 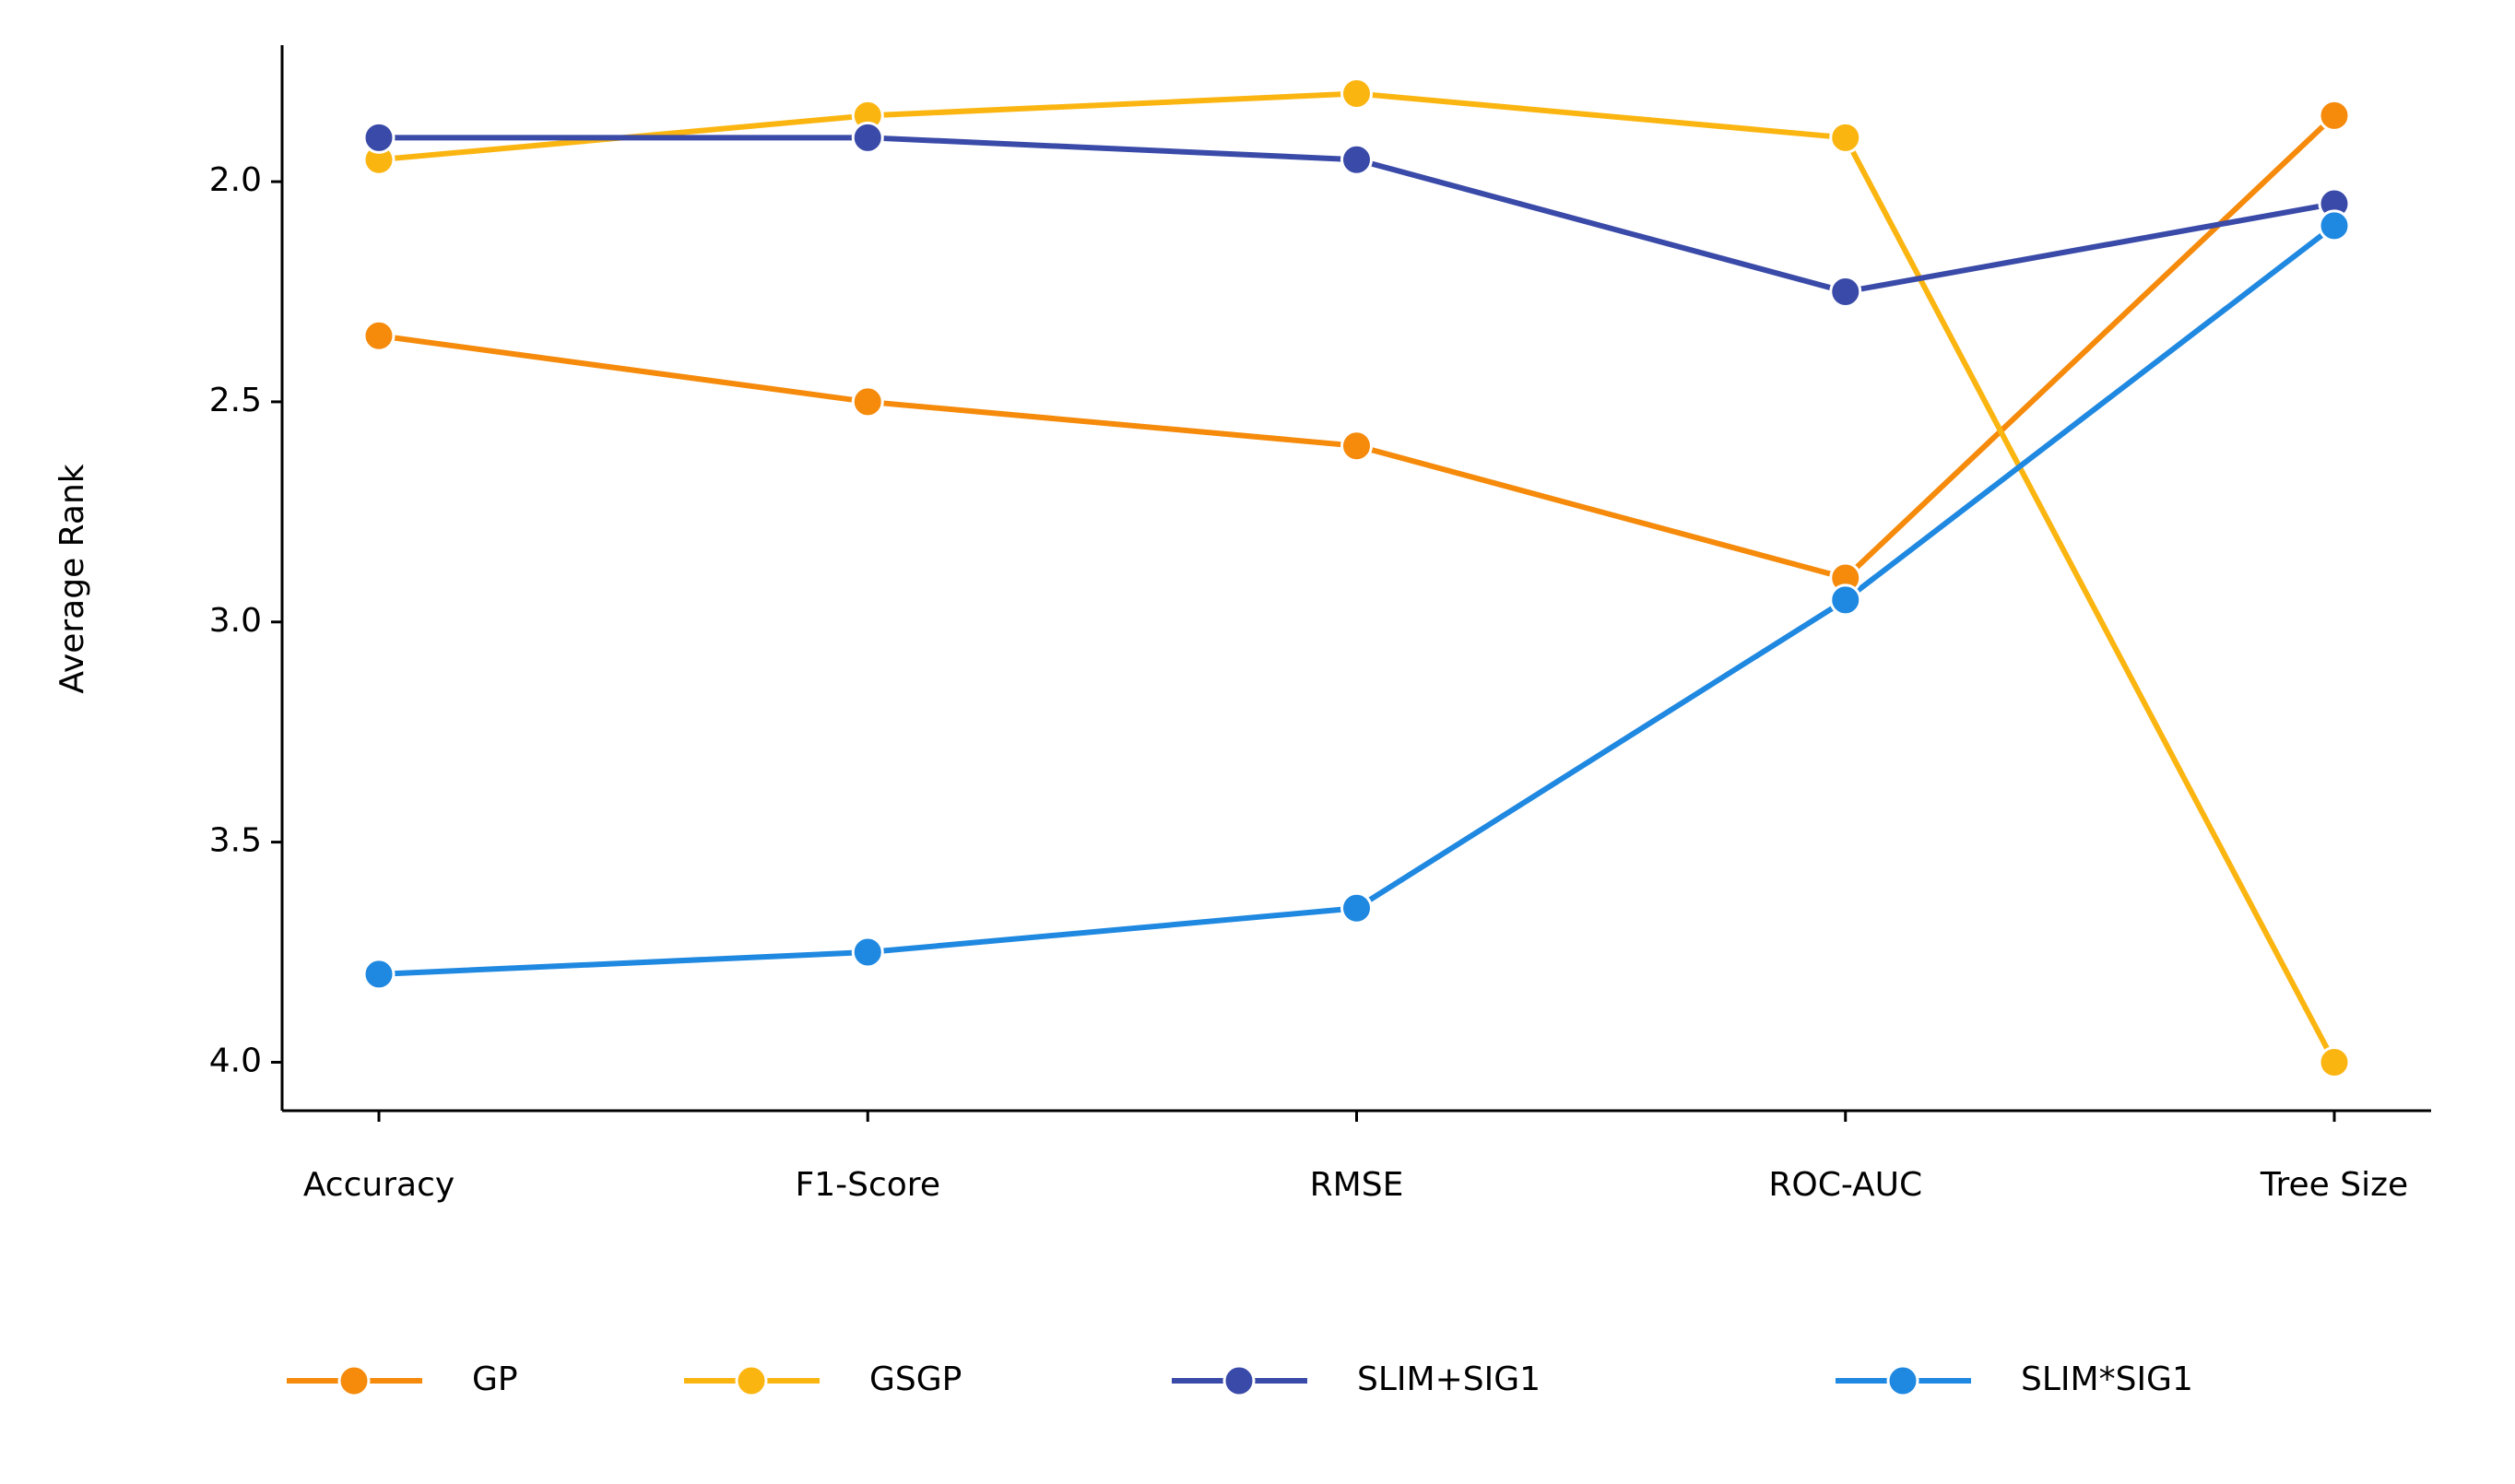 I want to click on legend-label: GSGP, so click(x=915, y=1379).